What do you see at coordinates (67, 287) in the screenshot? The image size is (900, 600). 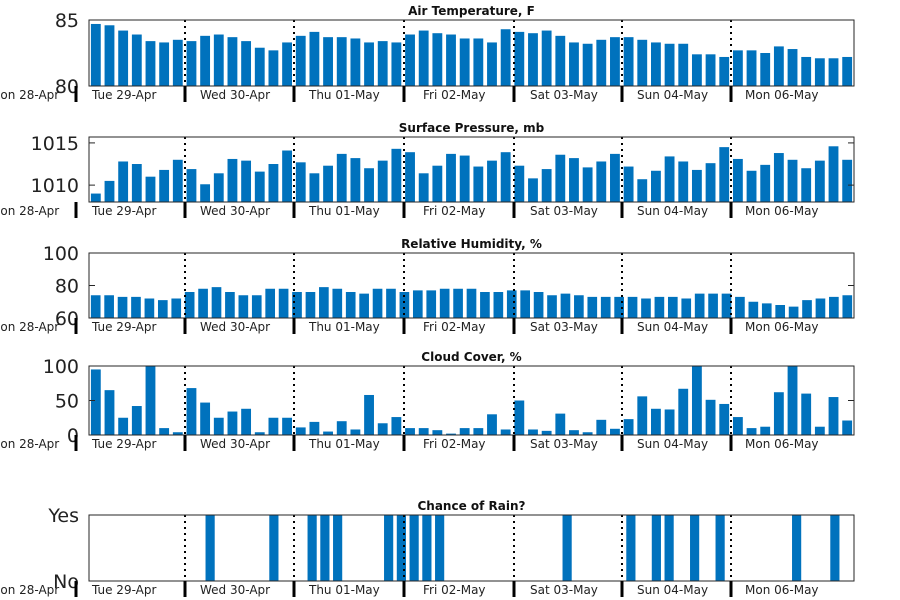 I see `y-tick-label: 80` at bounding box center [67, 287].